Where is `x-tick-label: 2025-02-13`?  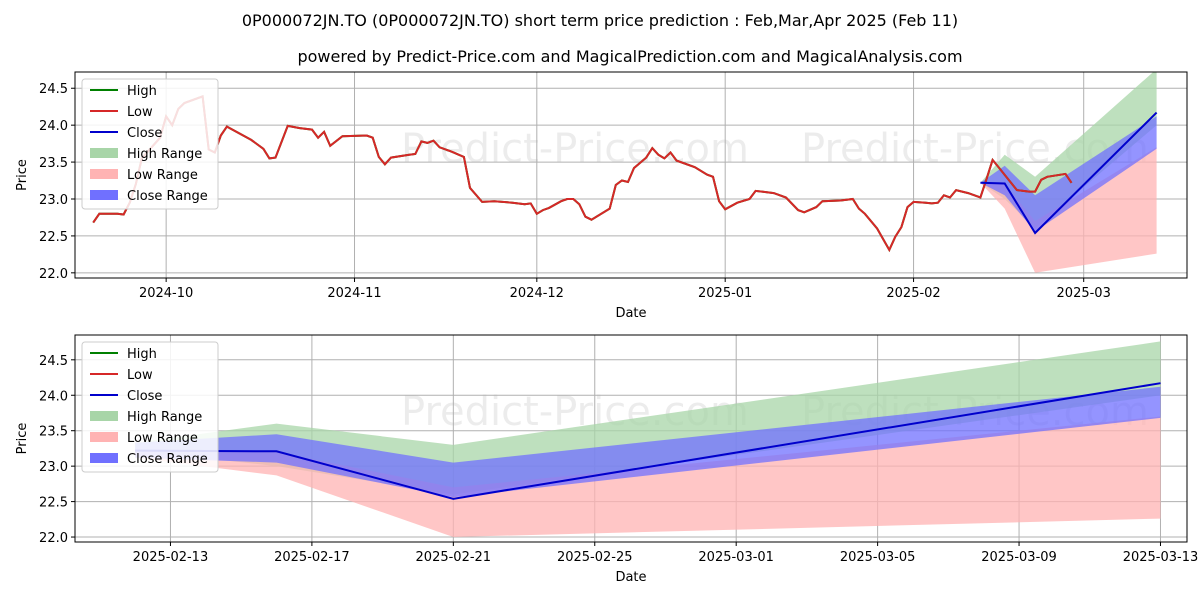
x-tick-label: 2025-02-13 is located at coordinates (171, 557).